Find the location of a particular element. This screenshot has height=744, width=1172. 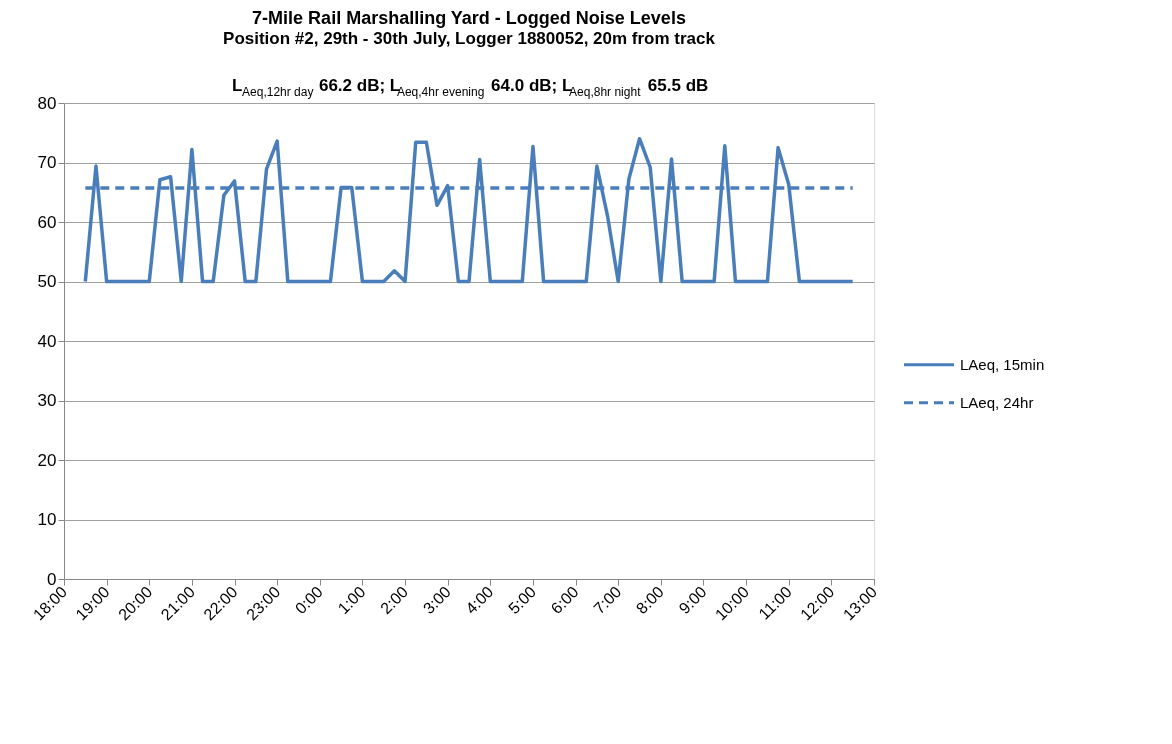

x-tick-label: 9:00 is located at coordinates (692, 600).